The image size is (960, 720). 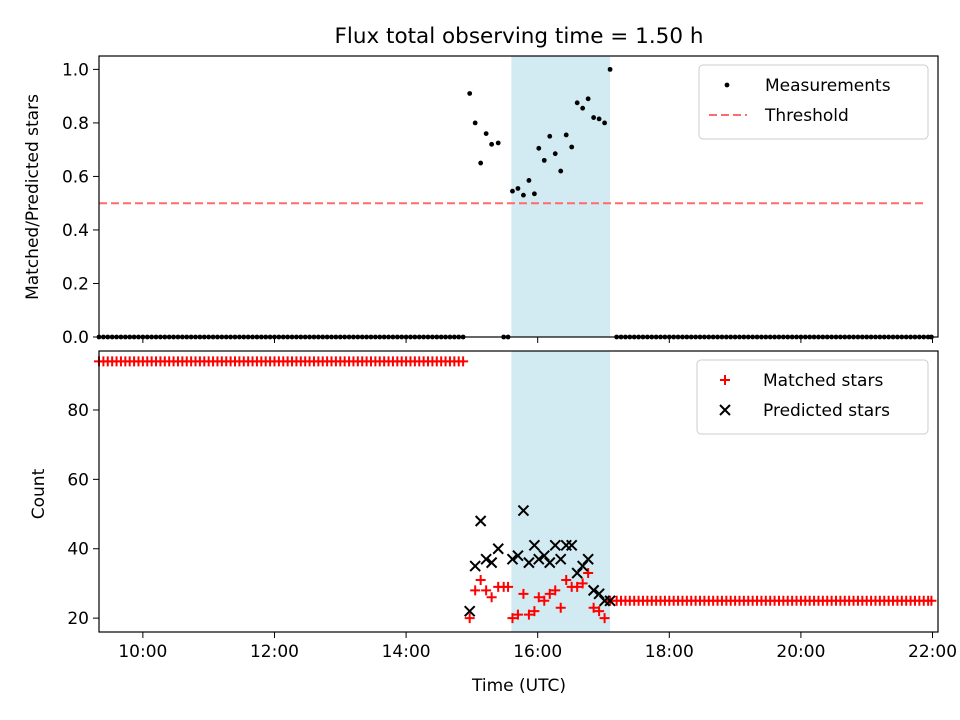 What do you see at coordinates (669, 652) in the screenshot?
I see `x-tick-label: 18:00` at bounding box center [669, 652].